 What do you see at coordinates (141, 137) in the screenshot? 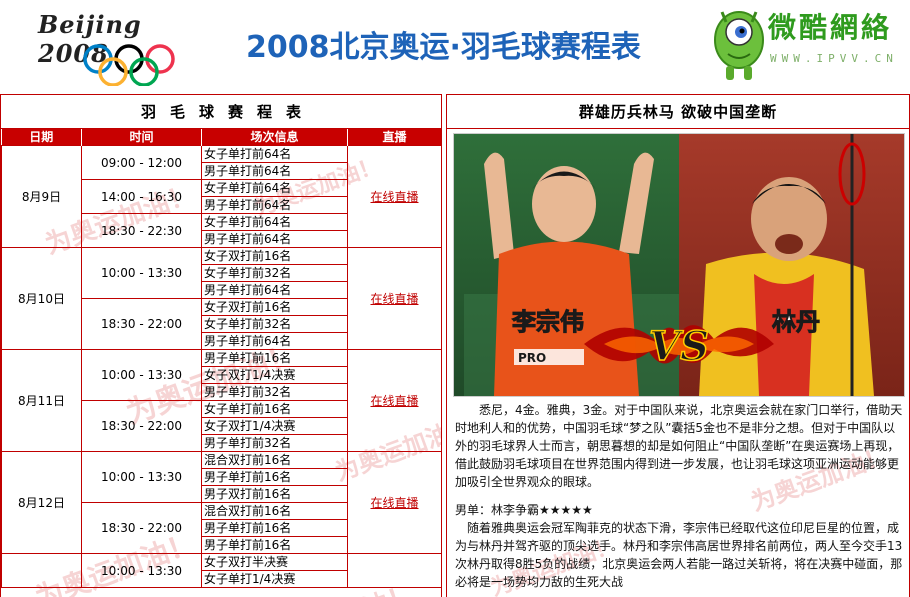
I see `column-header-time: 时间` at bounding box center [141, 137].